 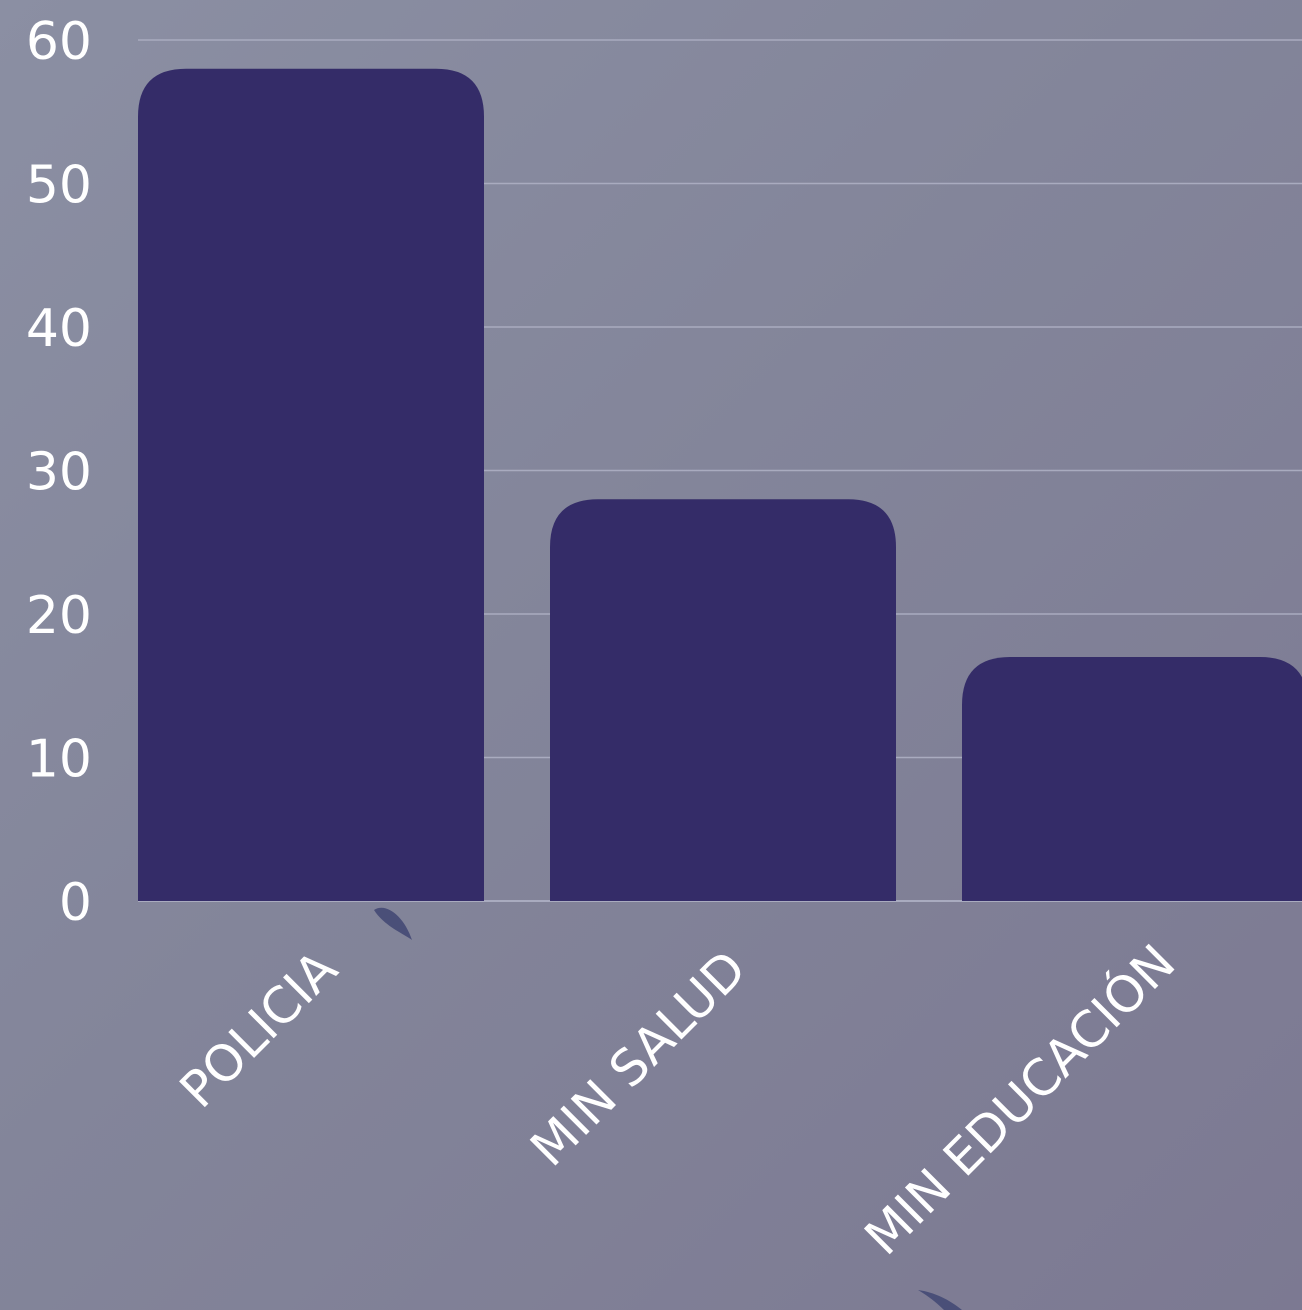 I want to click on bar-min-educaci-n, so click(x=1132, y=779).